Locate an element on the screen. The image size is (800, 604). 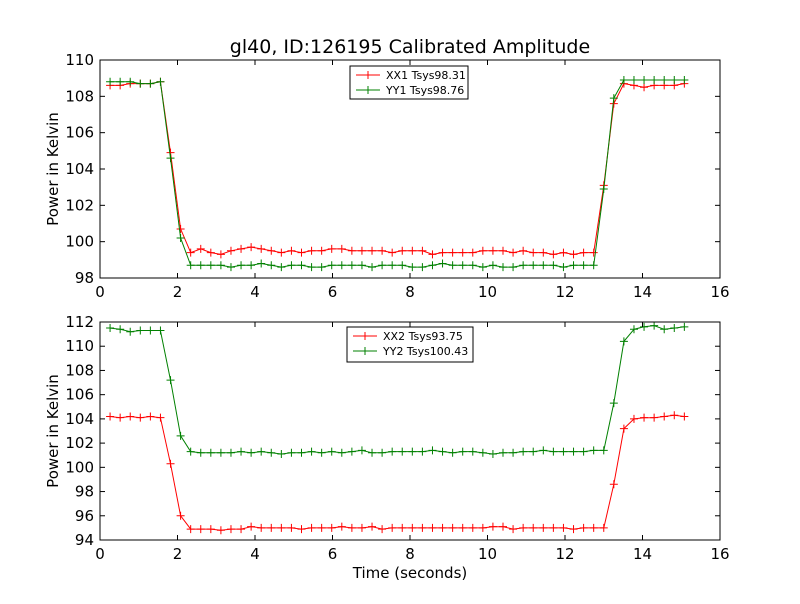
y-tick-label: 106 is located at coordinates (79, 395).